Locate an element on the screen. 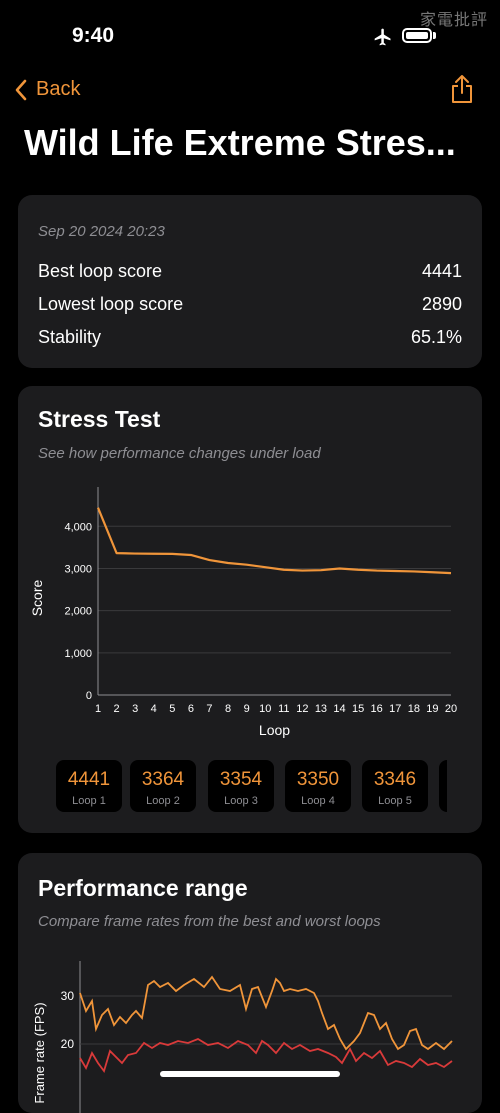 This screenshot has width=500, height=1113. perf-chart: 30 20 Frame rate (FPS) is located at coordinates (242, 1037).